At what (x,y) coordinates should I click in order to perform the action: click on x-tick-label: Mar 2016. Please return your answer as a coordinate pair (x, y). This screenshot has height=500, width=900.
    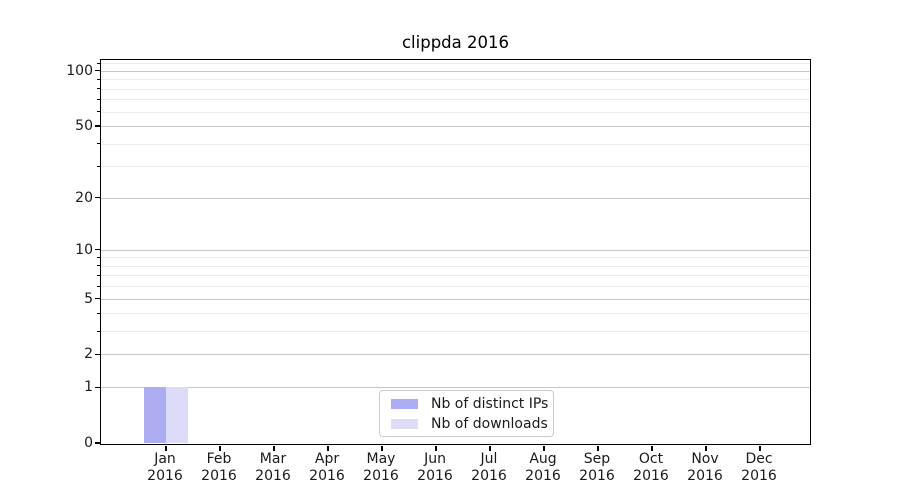
    Looking at the image, I should click on (273, 467).